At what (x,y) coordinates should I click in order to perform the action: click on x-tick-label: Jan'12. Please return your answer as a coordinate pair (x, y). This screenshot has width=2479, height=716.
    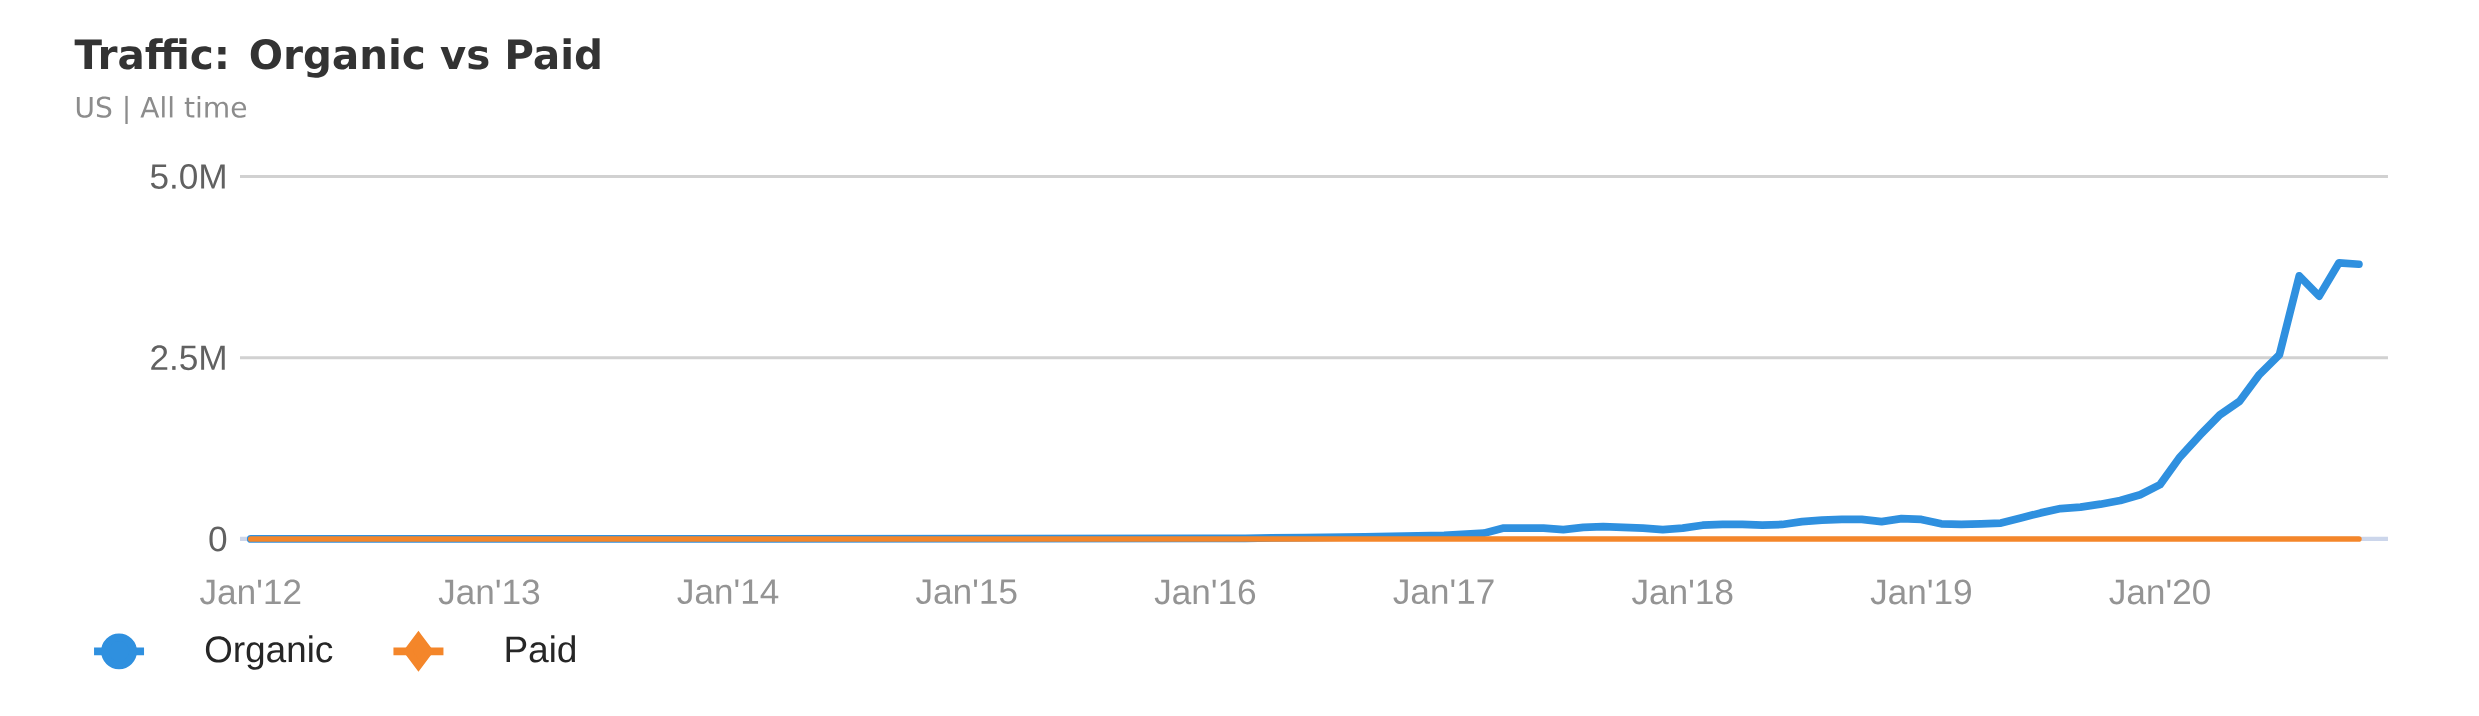
    Looking at the image, I should click on (250, 592).